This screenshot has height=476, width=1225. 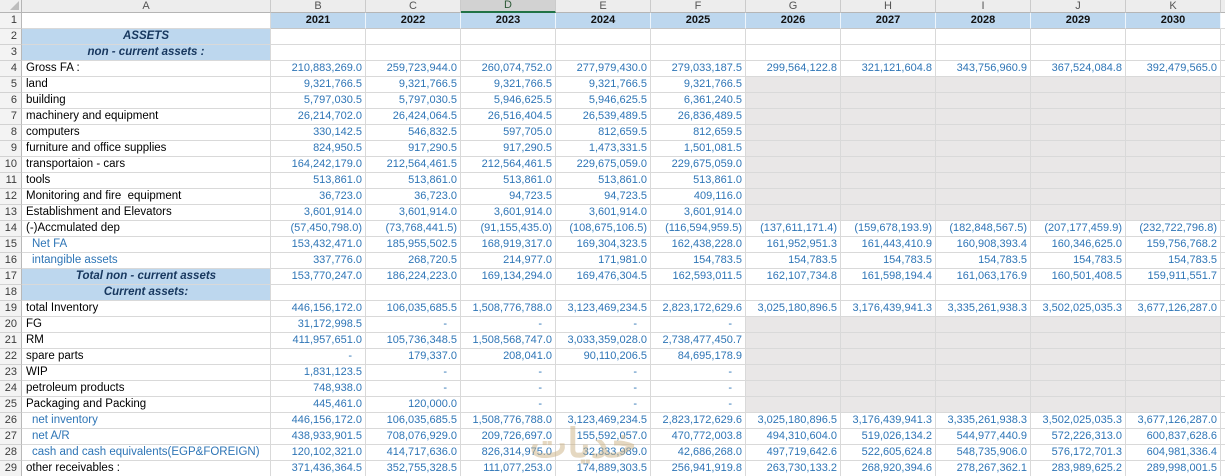 I want to click on cell-K20, so click(x=1173, y=325).